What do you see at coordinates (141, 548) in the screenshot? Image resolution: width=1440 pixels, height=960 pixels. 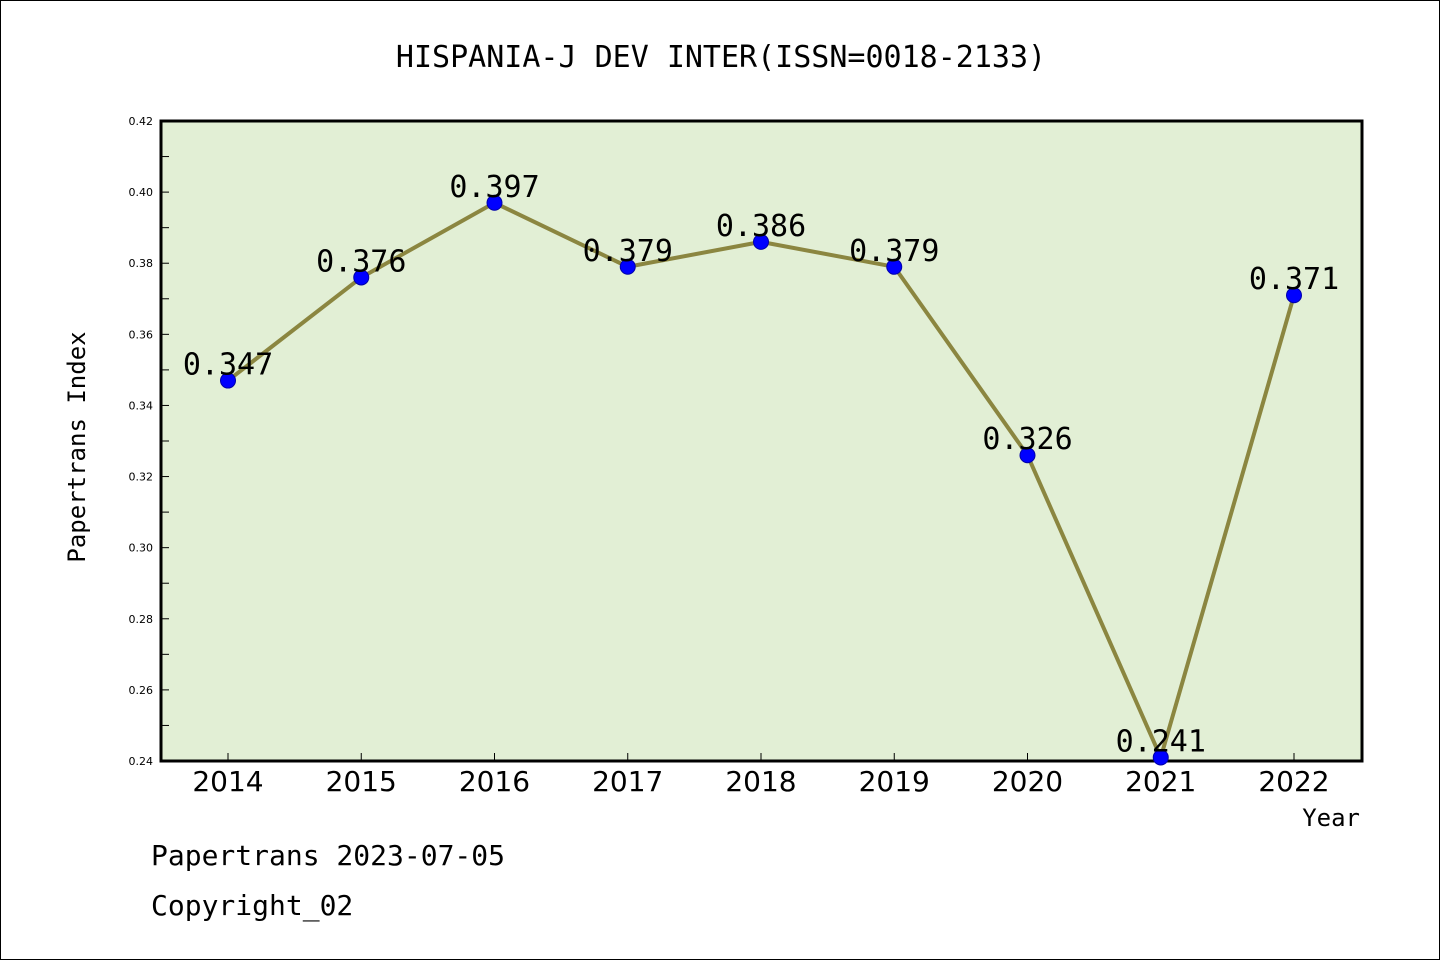 I see `y-tick-label: 0.30` at bounding box center [141, 548].